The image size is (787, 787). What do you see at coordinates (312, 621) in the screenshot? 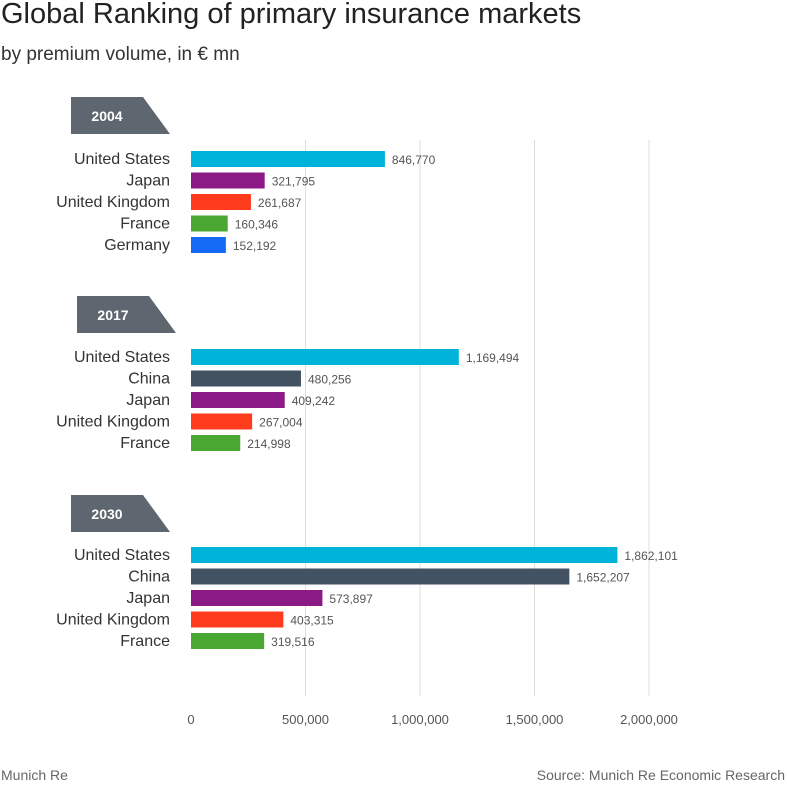
I see `data-label: 403,315` at bounding box center [312, 621].